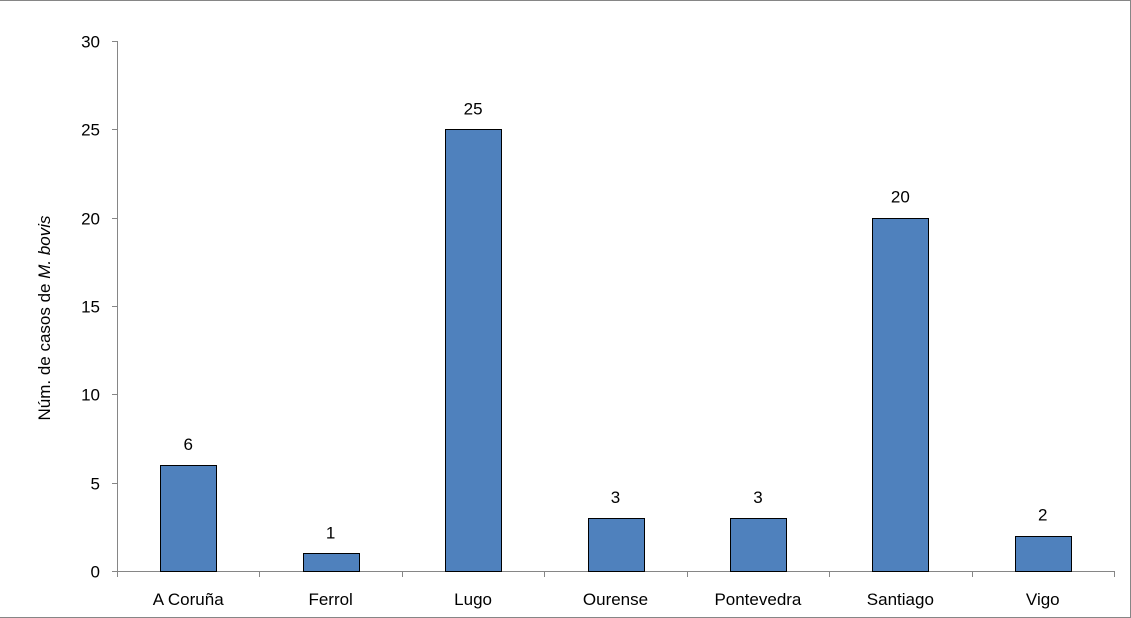 This screenshot has width=1131, height=618. I want to click on y-tick-label: 30, so click(90, 42).